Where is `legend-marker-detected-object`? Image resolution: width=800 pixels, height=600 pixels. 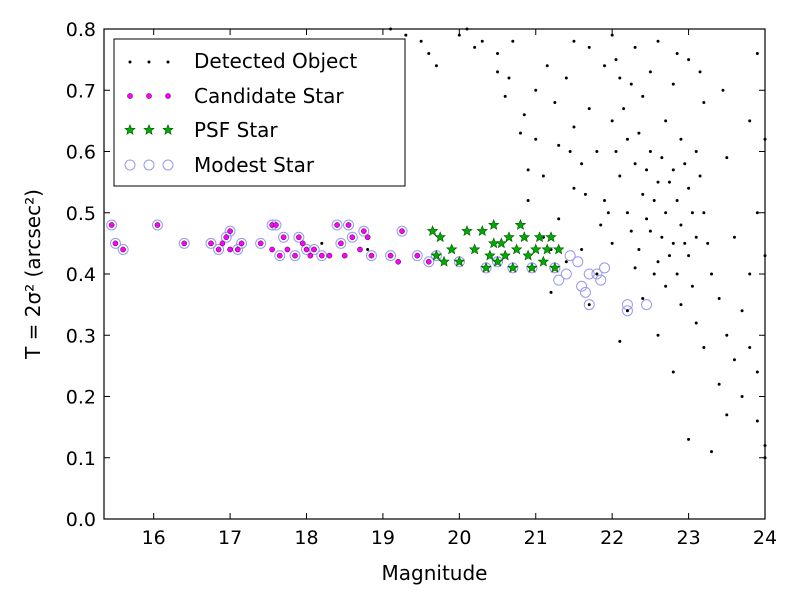
legend-marker-detected-object is located at coordinates (149, 62).